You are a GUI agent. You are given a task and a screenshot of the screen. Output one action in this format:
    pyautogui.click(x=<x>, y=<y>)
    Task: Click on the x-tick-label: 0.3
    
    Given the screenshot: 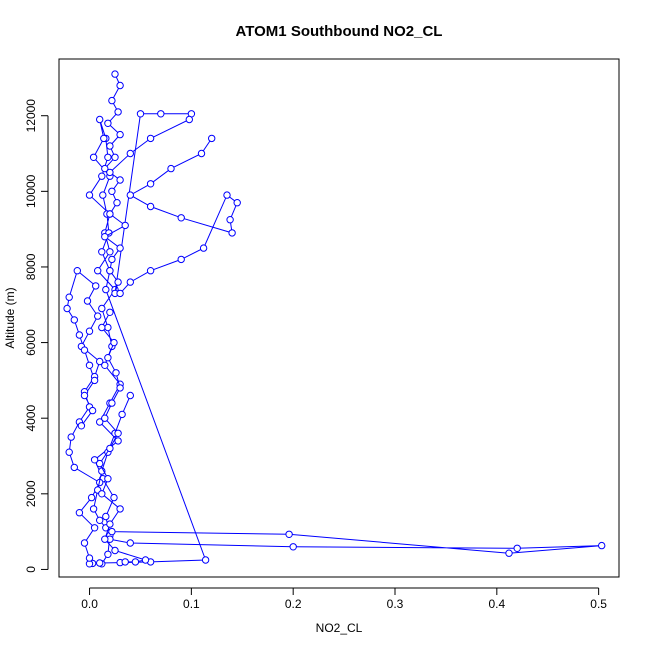 What is the action you would take?
    pyautogui.click(x=395, y=604)
    